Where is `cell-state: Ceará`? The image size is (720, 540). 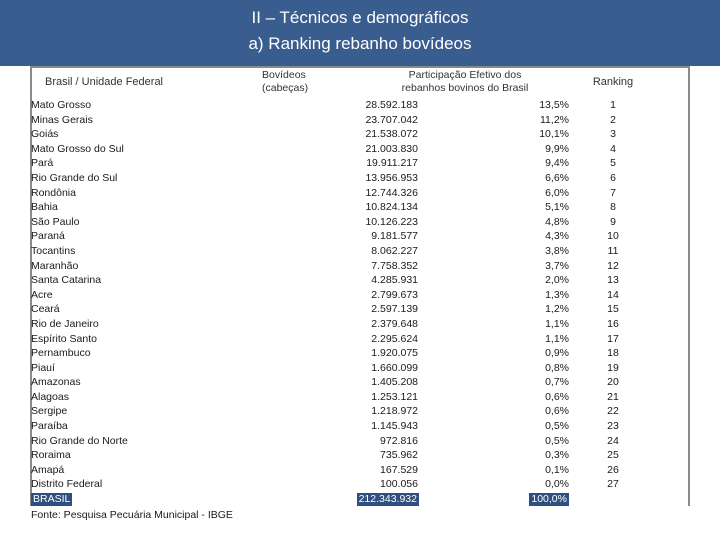 cell-state: Ceará is located at coordinates (45, 309).